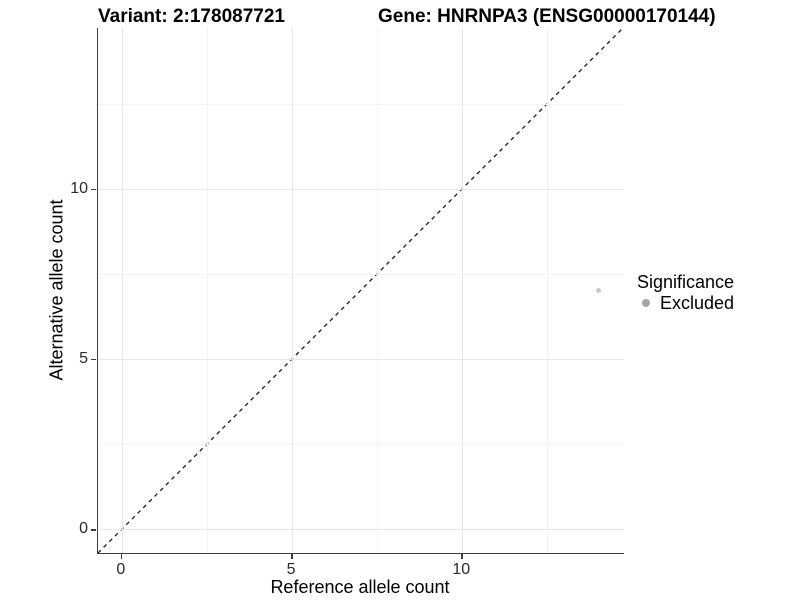  I want to click on legend-item-excluded: Excluded, so click(685, 303).